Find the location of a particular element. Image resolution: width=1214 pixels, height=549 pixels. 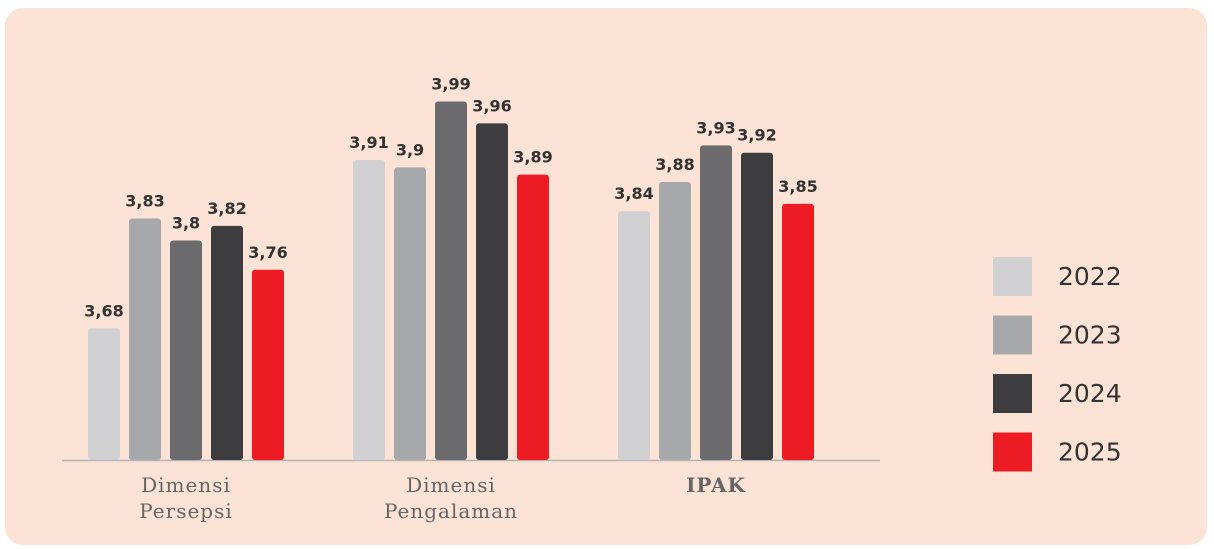

legend-label: 2025 is located at coordinates (1090, 452).